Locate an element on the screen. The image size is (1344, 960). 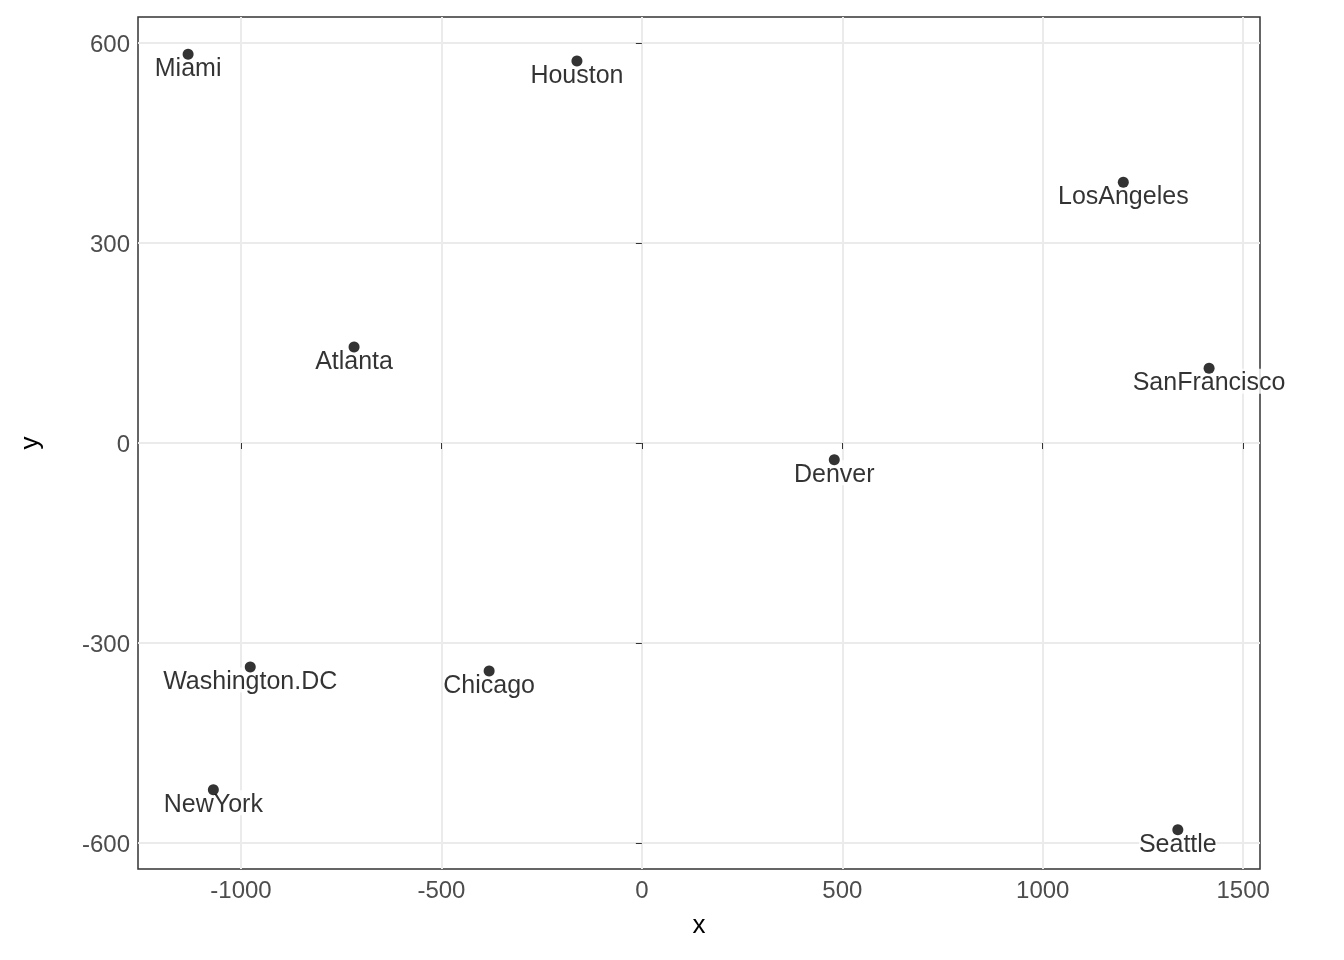
y-axis-title: y is located at coordinates (29, 443).